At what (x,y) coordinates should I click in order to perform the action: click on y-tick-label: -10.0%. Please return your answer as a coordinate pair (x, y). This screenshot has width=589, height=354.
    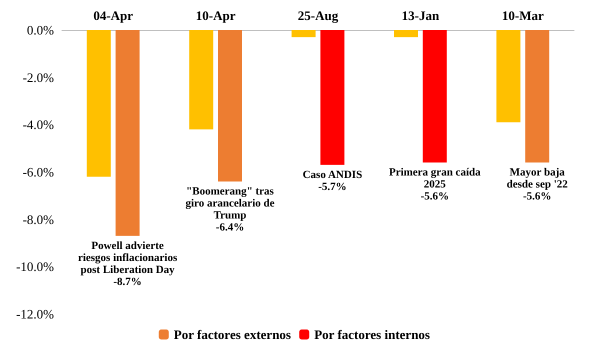
    Looking at the image, I should click on (35, 266).